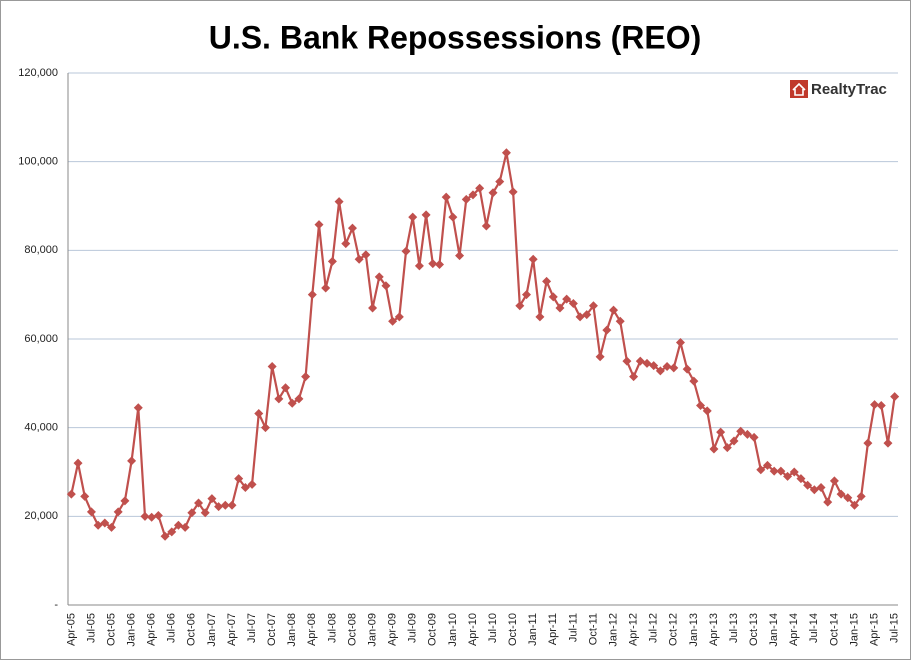  What do you see at coordinates (272, 629) in the screenshot?
I see `x-tick-label: Oct-07` at bounding box center [272, 629].